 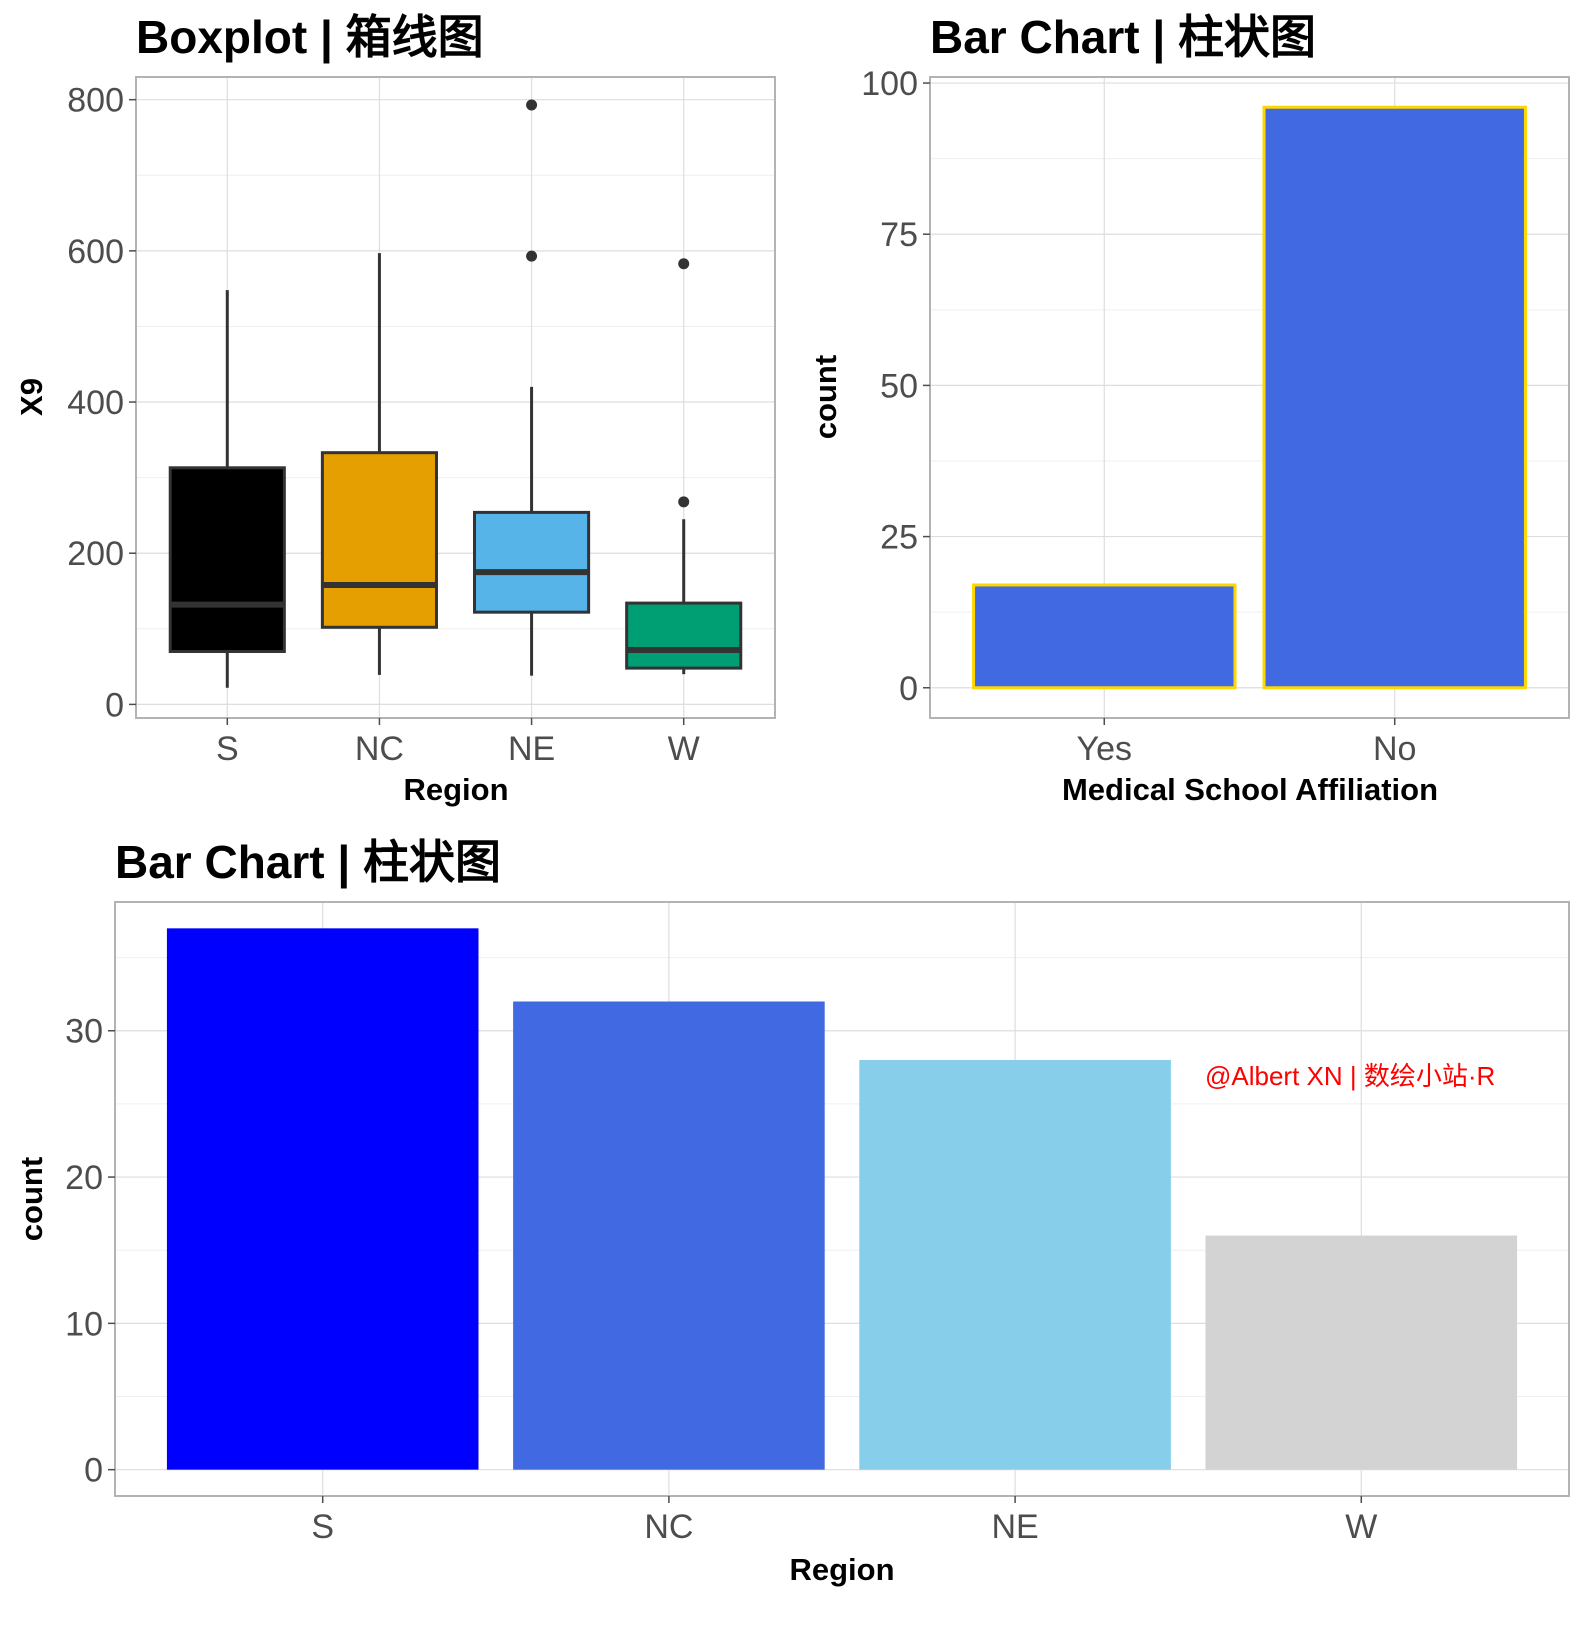 I want to click on boxplot-title: Boxplot | 箱线图, so click(x=310, y=37).